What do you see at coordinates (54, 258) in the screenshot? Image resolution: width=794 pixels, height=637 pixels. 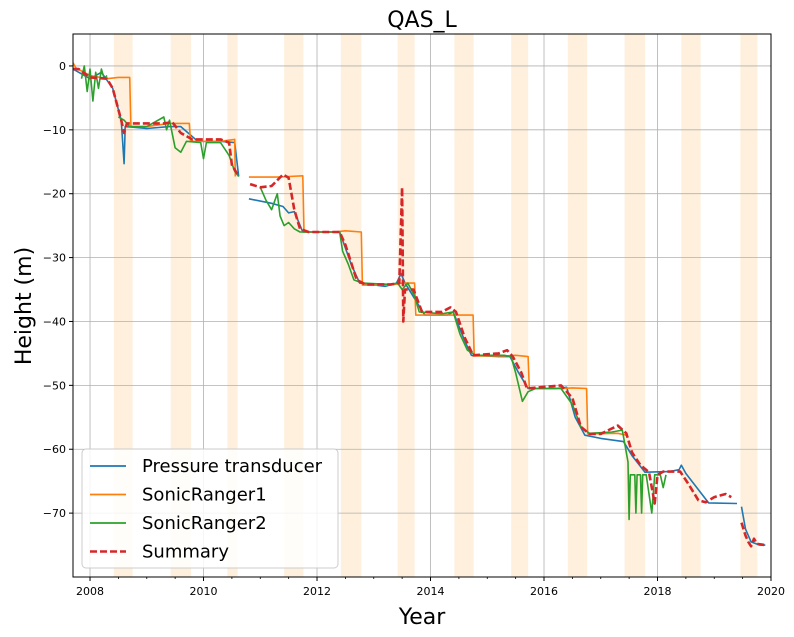 I see `y-tick-label: −30` at bounding box center [54, 258].